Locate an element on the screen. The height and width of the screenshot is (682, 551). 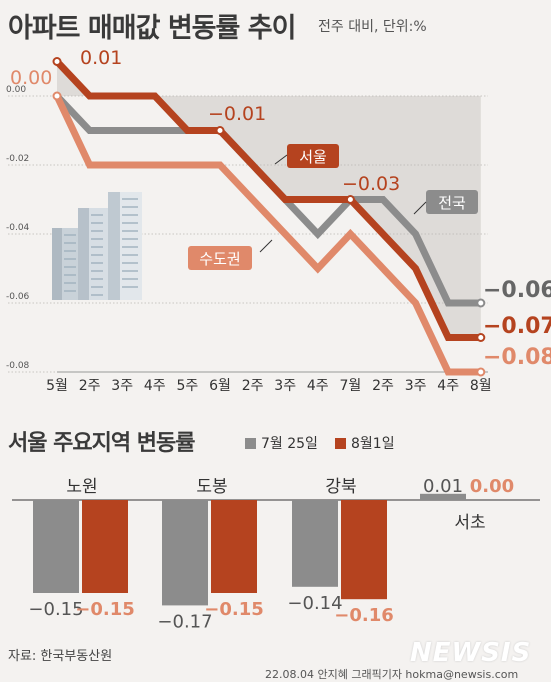
bar-value-label: −0.16 is located at coordinates (364, 615).